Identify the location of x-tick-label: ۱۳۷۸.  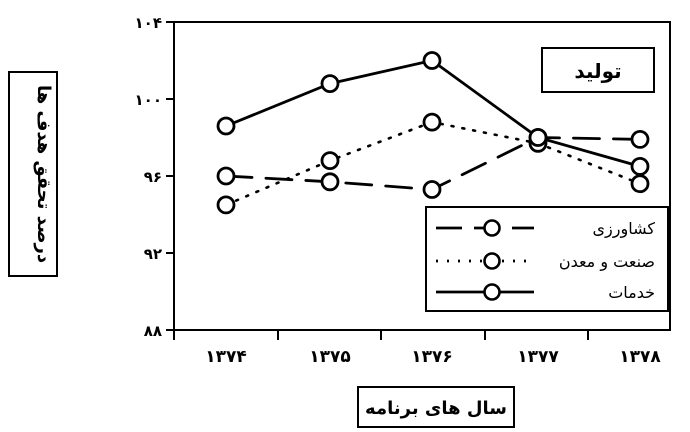
(640, 357).